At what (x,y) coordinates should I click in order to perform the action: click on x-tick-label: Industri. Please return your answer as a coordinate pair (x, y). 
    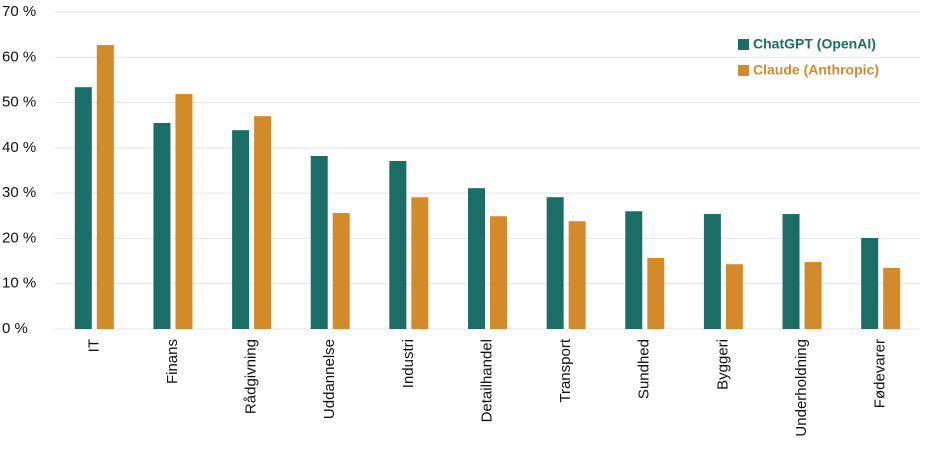
    Looking at the image, I should click on (408, 363).